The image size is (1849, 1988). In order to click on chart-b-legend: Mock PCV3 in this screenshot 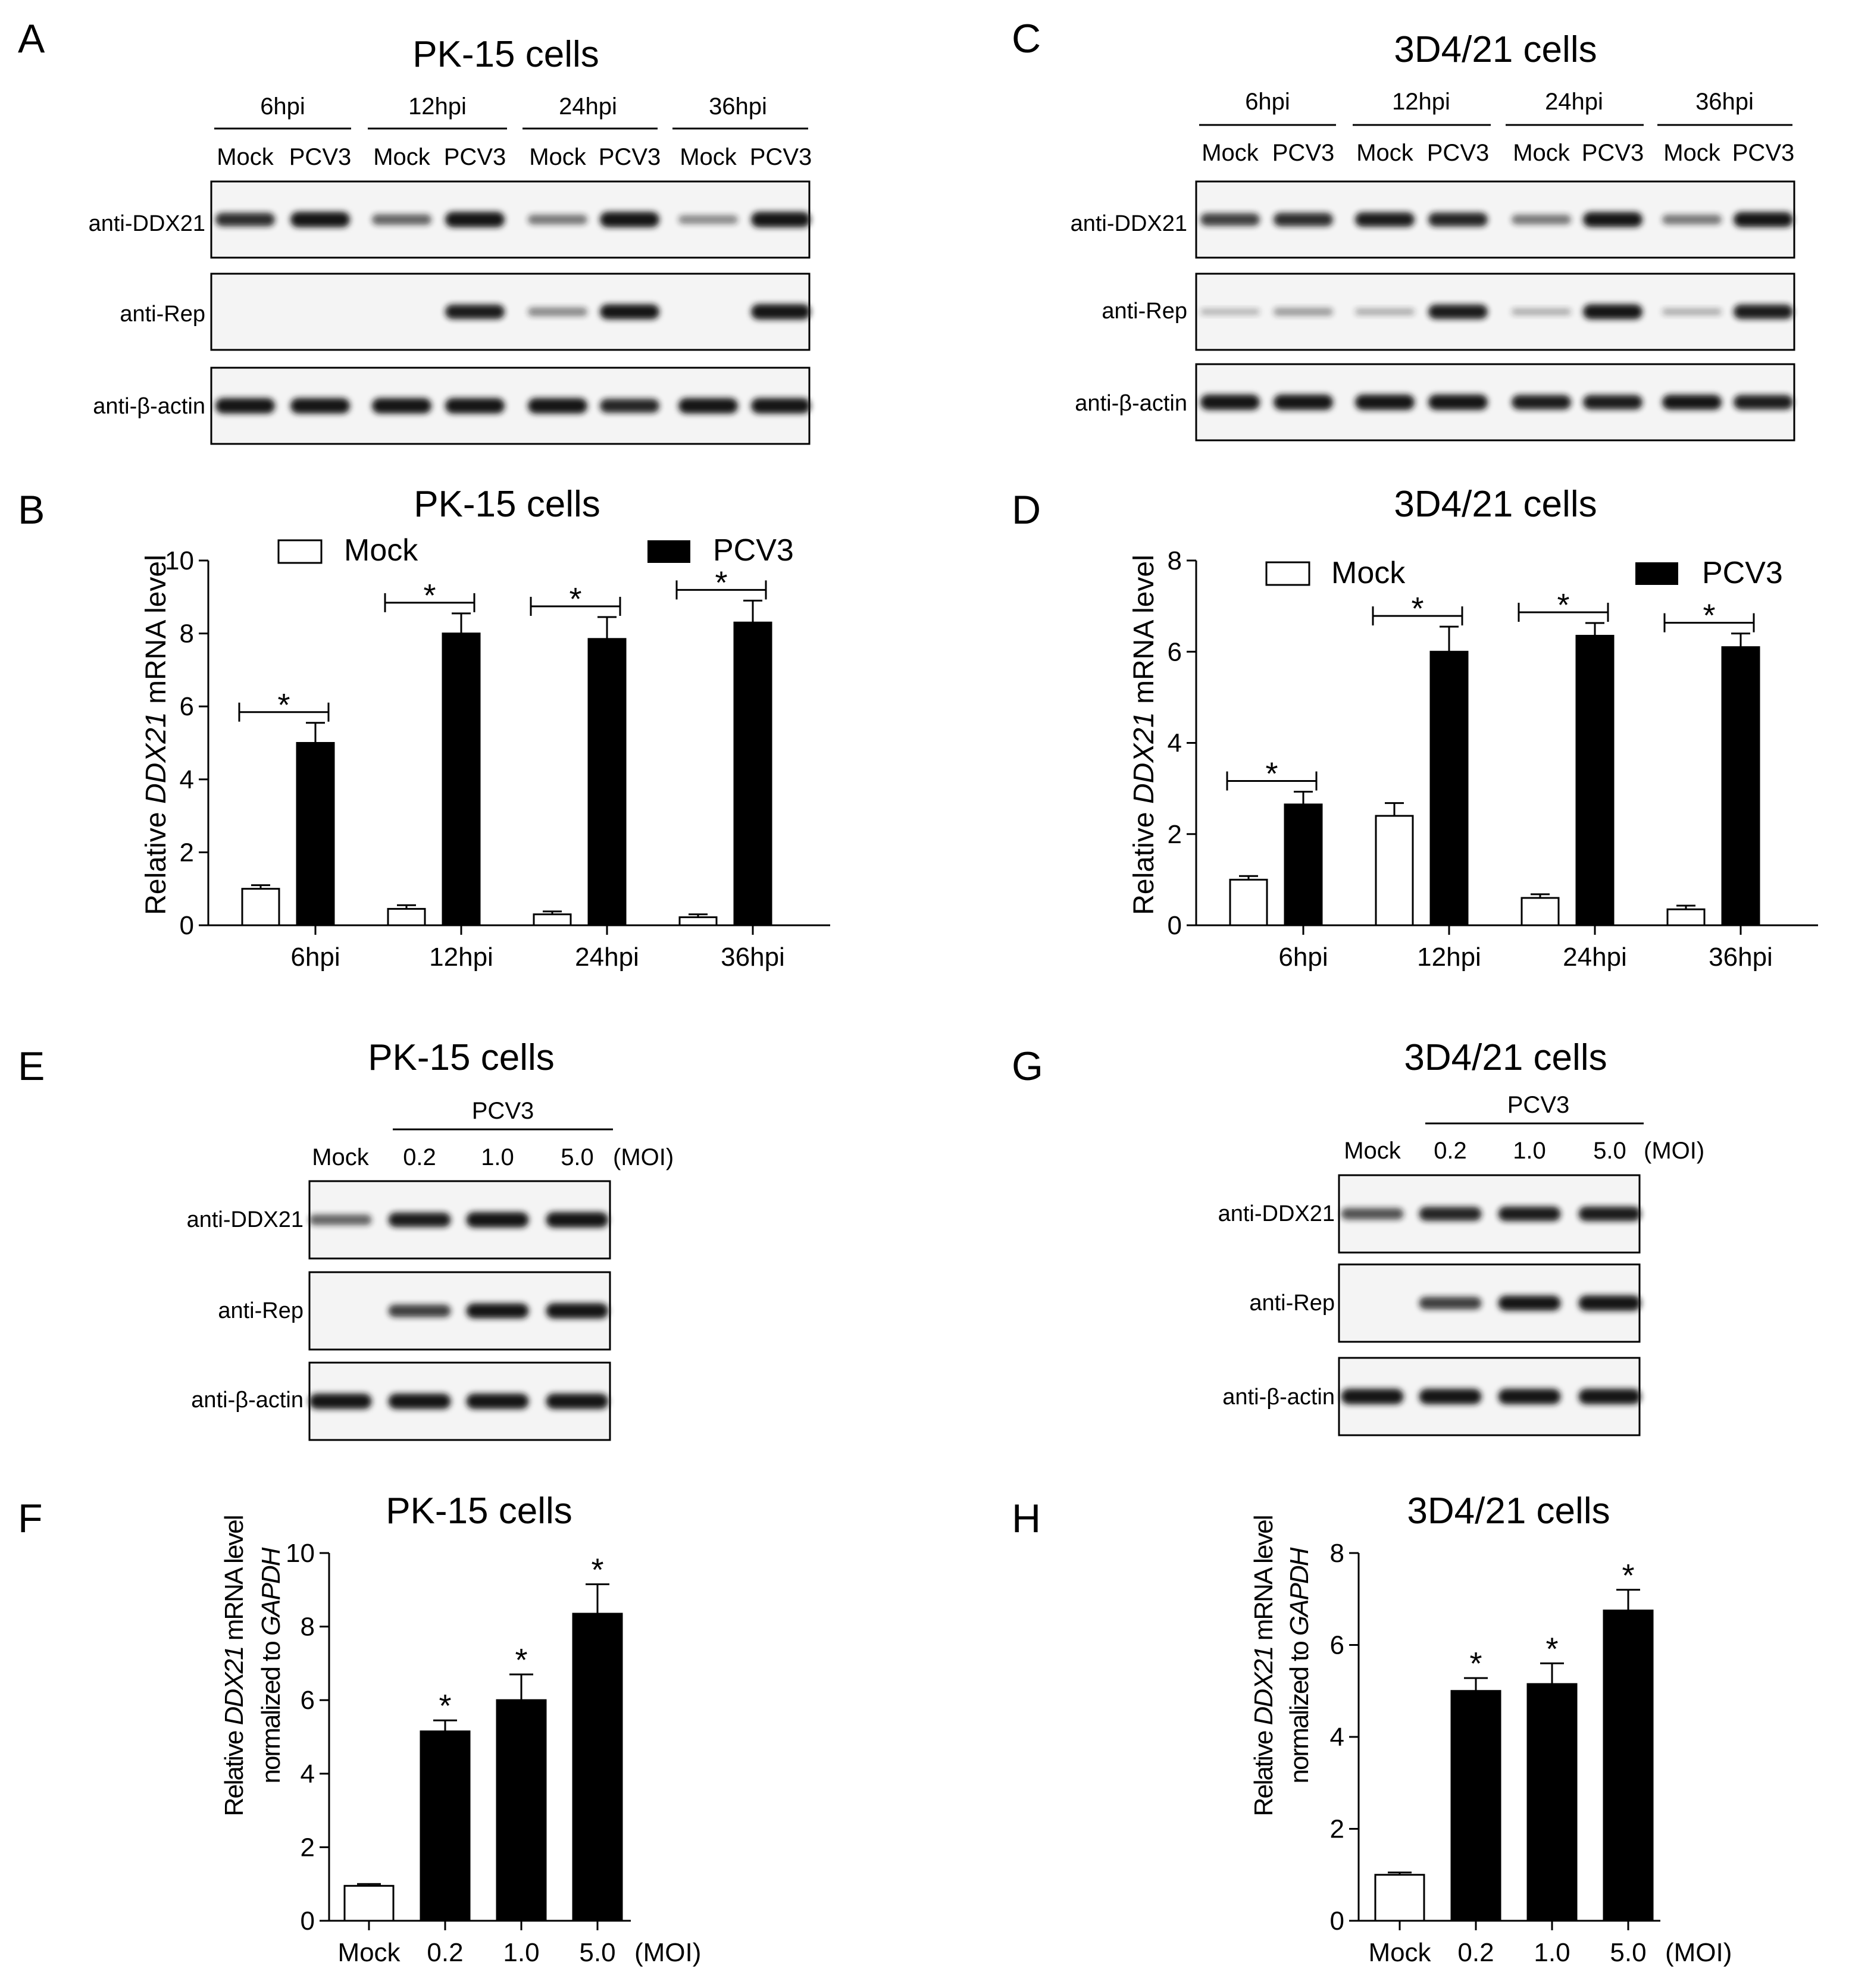, I will do `click(536, 550)`.